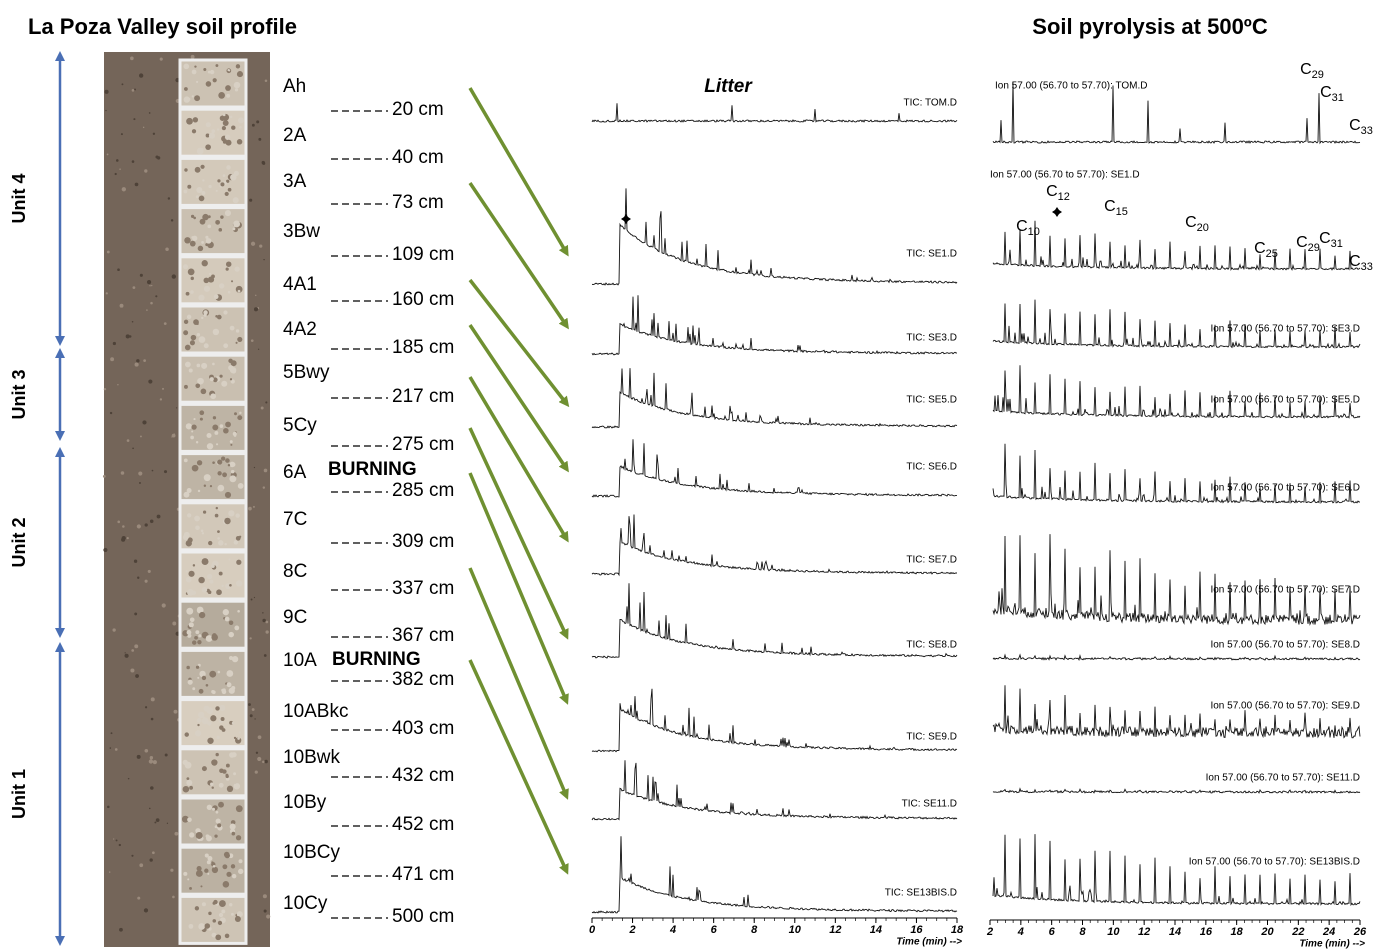  What do you see at coordinates (300, 660) in the screenshot?
I see `horizon-name: 10A` at bounding box center [300, 660].